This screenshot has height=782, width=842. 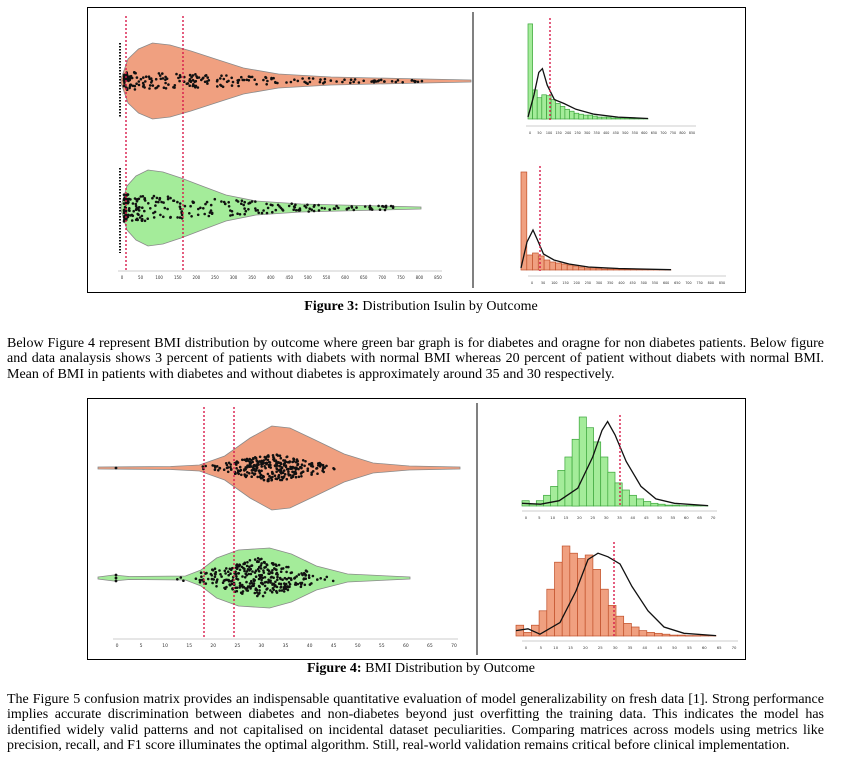 I want to click on x-tick-label: 750, so click(x=401, y=277).